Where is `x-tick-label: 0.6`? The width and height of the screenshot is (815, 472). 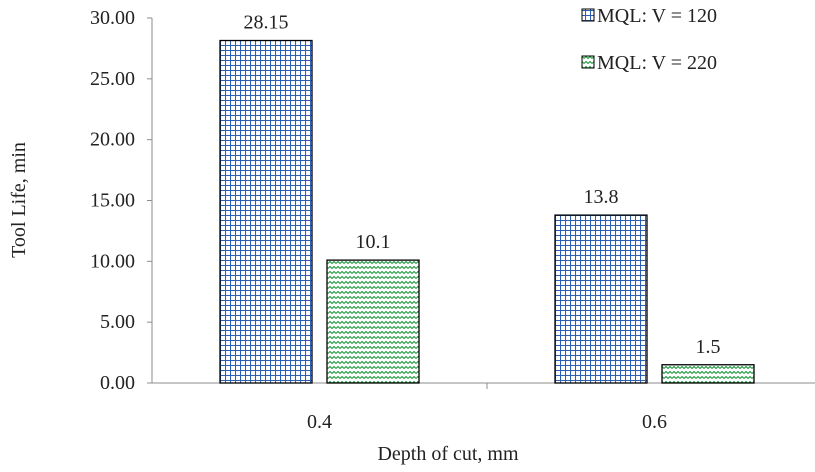
x-tick-label: 0.6 is located at coordinates (654, 422).